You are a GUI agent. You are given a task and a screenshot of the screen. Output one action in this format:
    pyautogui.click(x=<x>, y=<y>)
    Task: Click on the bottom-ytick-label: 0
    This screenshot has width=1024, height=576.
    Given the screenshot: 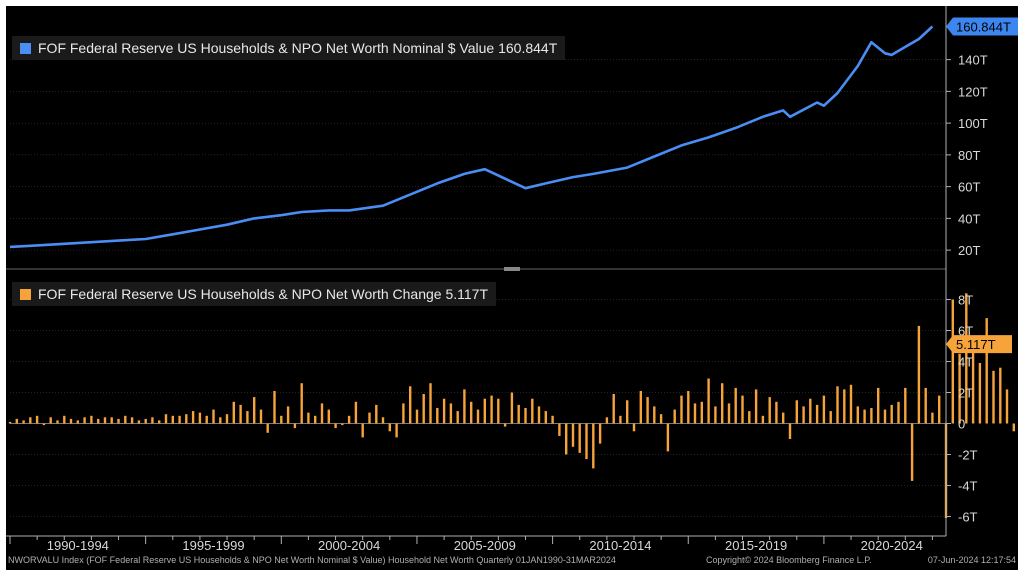 What is the action you would take?
    pyautogui.click(x=961, y=424)
    